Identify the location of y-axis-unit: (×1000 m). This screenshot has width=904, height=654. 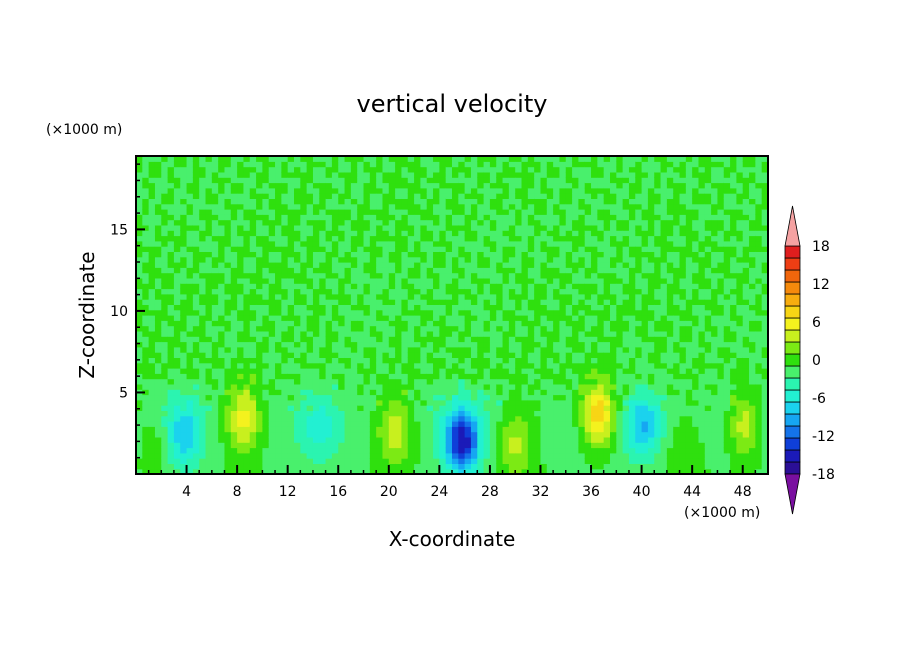
(84, 130).